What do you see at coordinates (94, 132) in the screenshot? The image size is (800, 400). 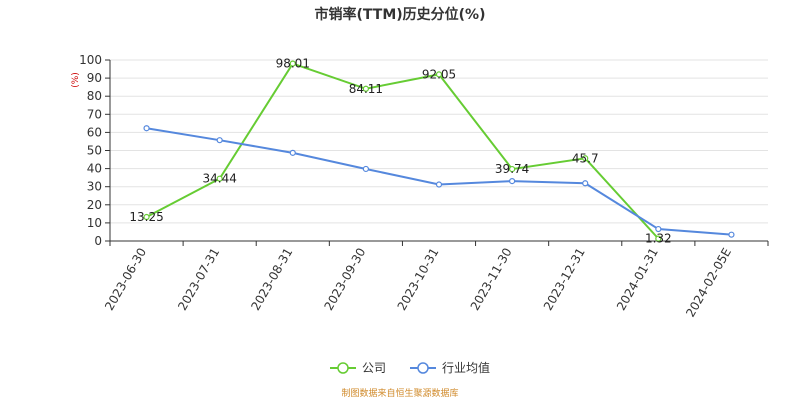 I see `y-tick-label: 60` at bounding box center [94, 132].